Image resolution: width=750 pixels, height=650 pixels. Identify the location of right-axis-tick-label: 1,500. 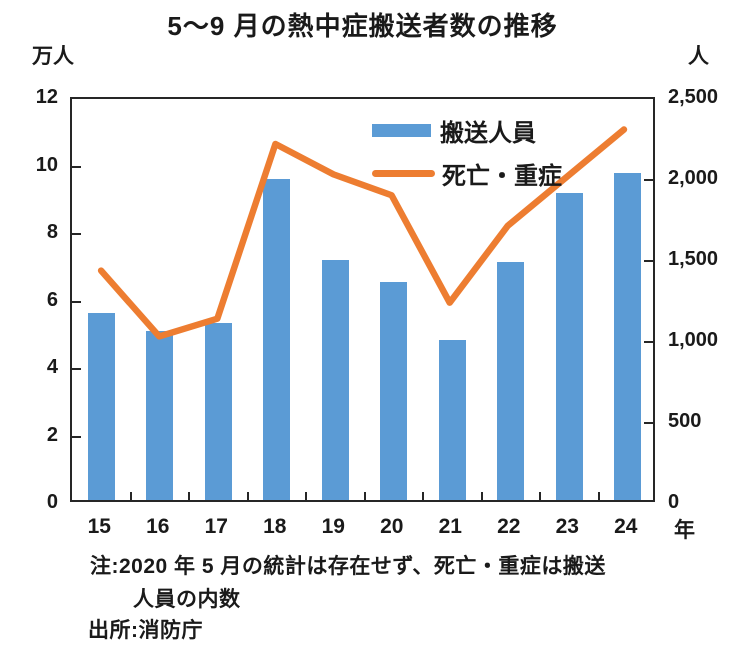
(693, 259).